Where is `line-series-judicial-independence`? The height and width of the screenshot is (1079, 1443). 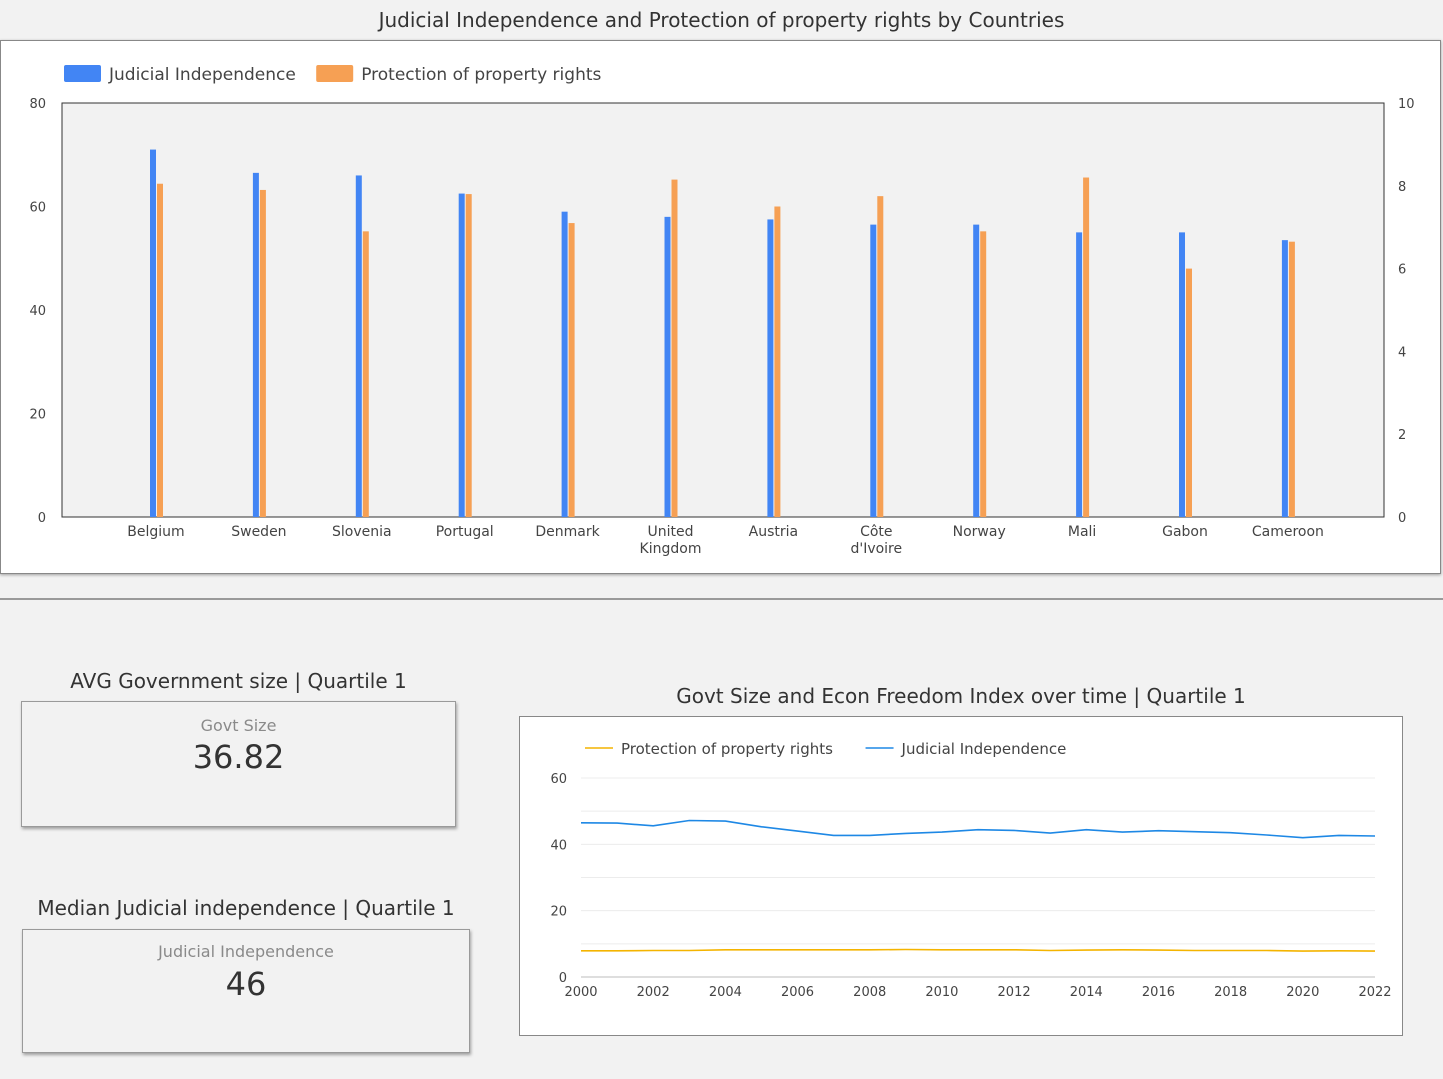
line-series-judicial-independence is located at coordinates (978, 829).